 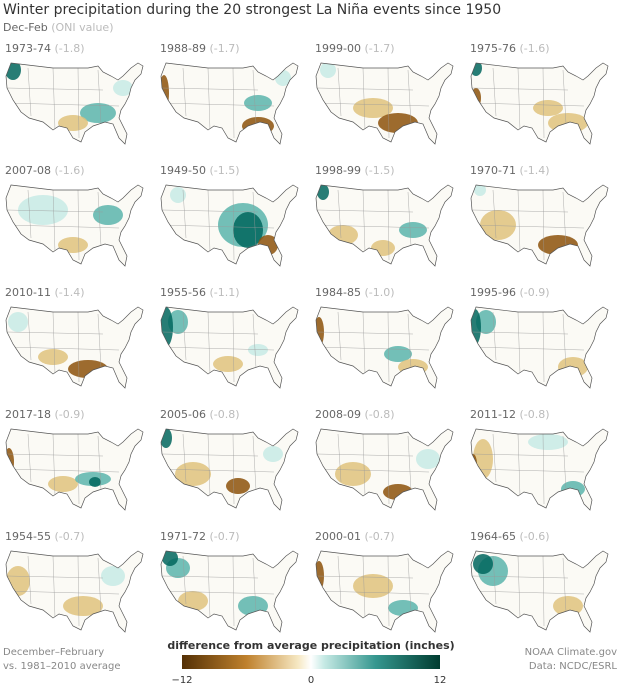 I want to click on panel-oni: (-1.4), so click(x=534, y=170).